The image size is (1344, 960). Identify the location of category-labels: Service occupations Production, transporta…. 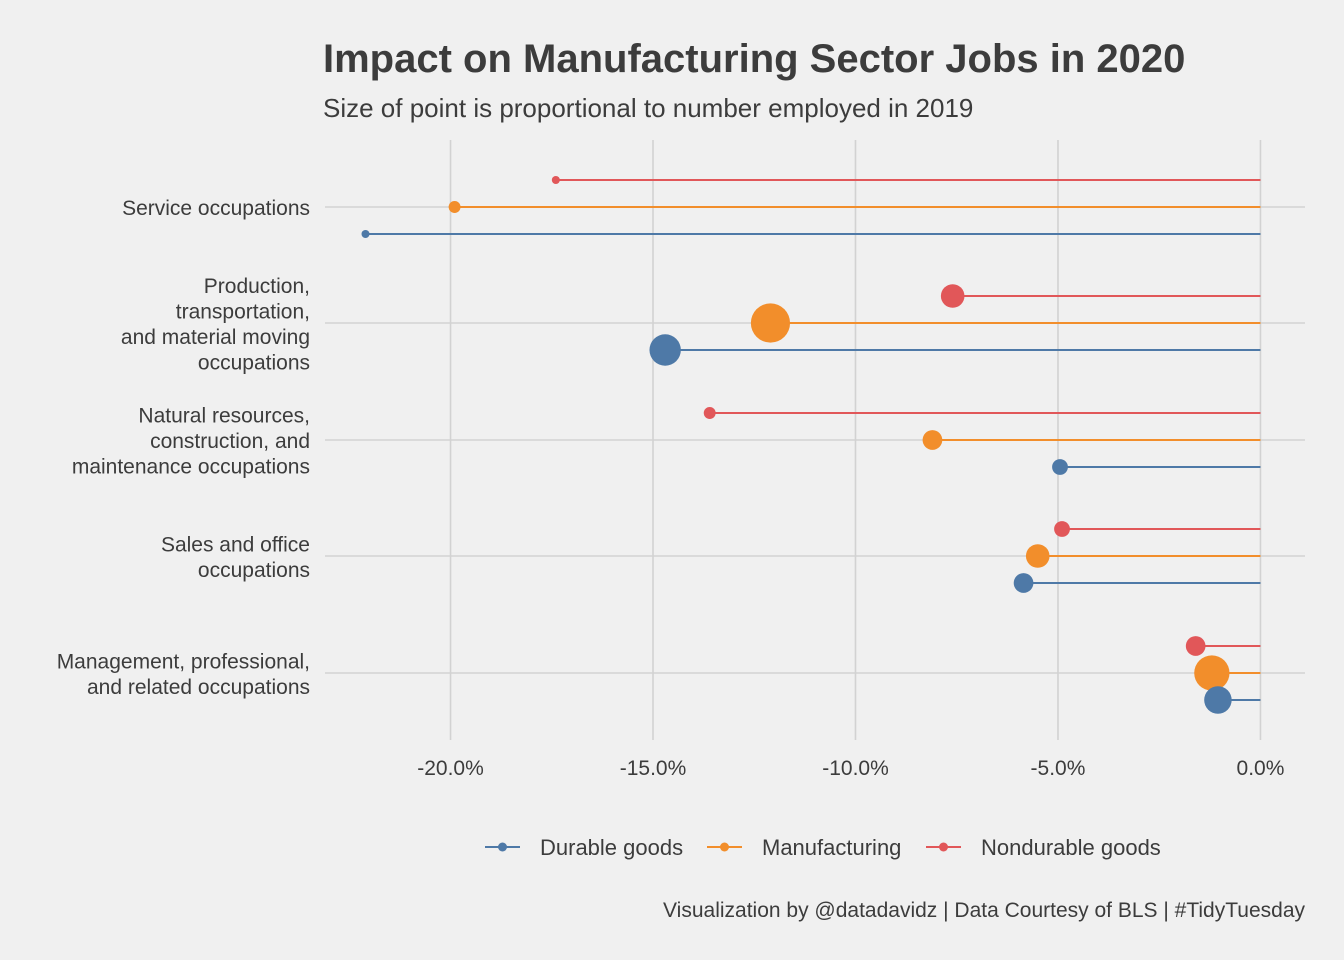
(183, 448).